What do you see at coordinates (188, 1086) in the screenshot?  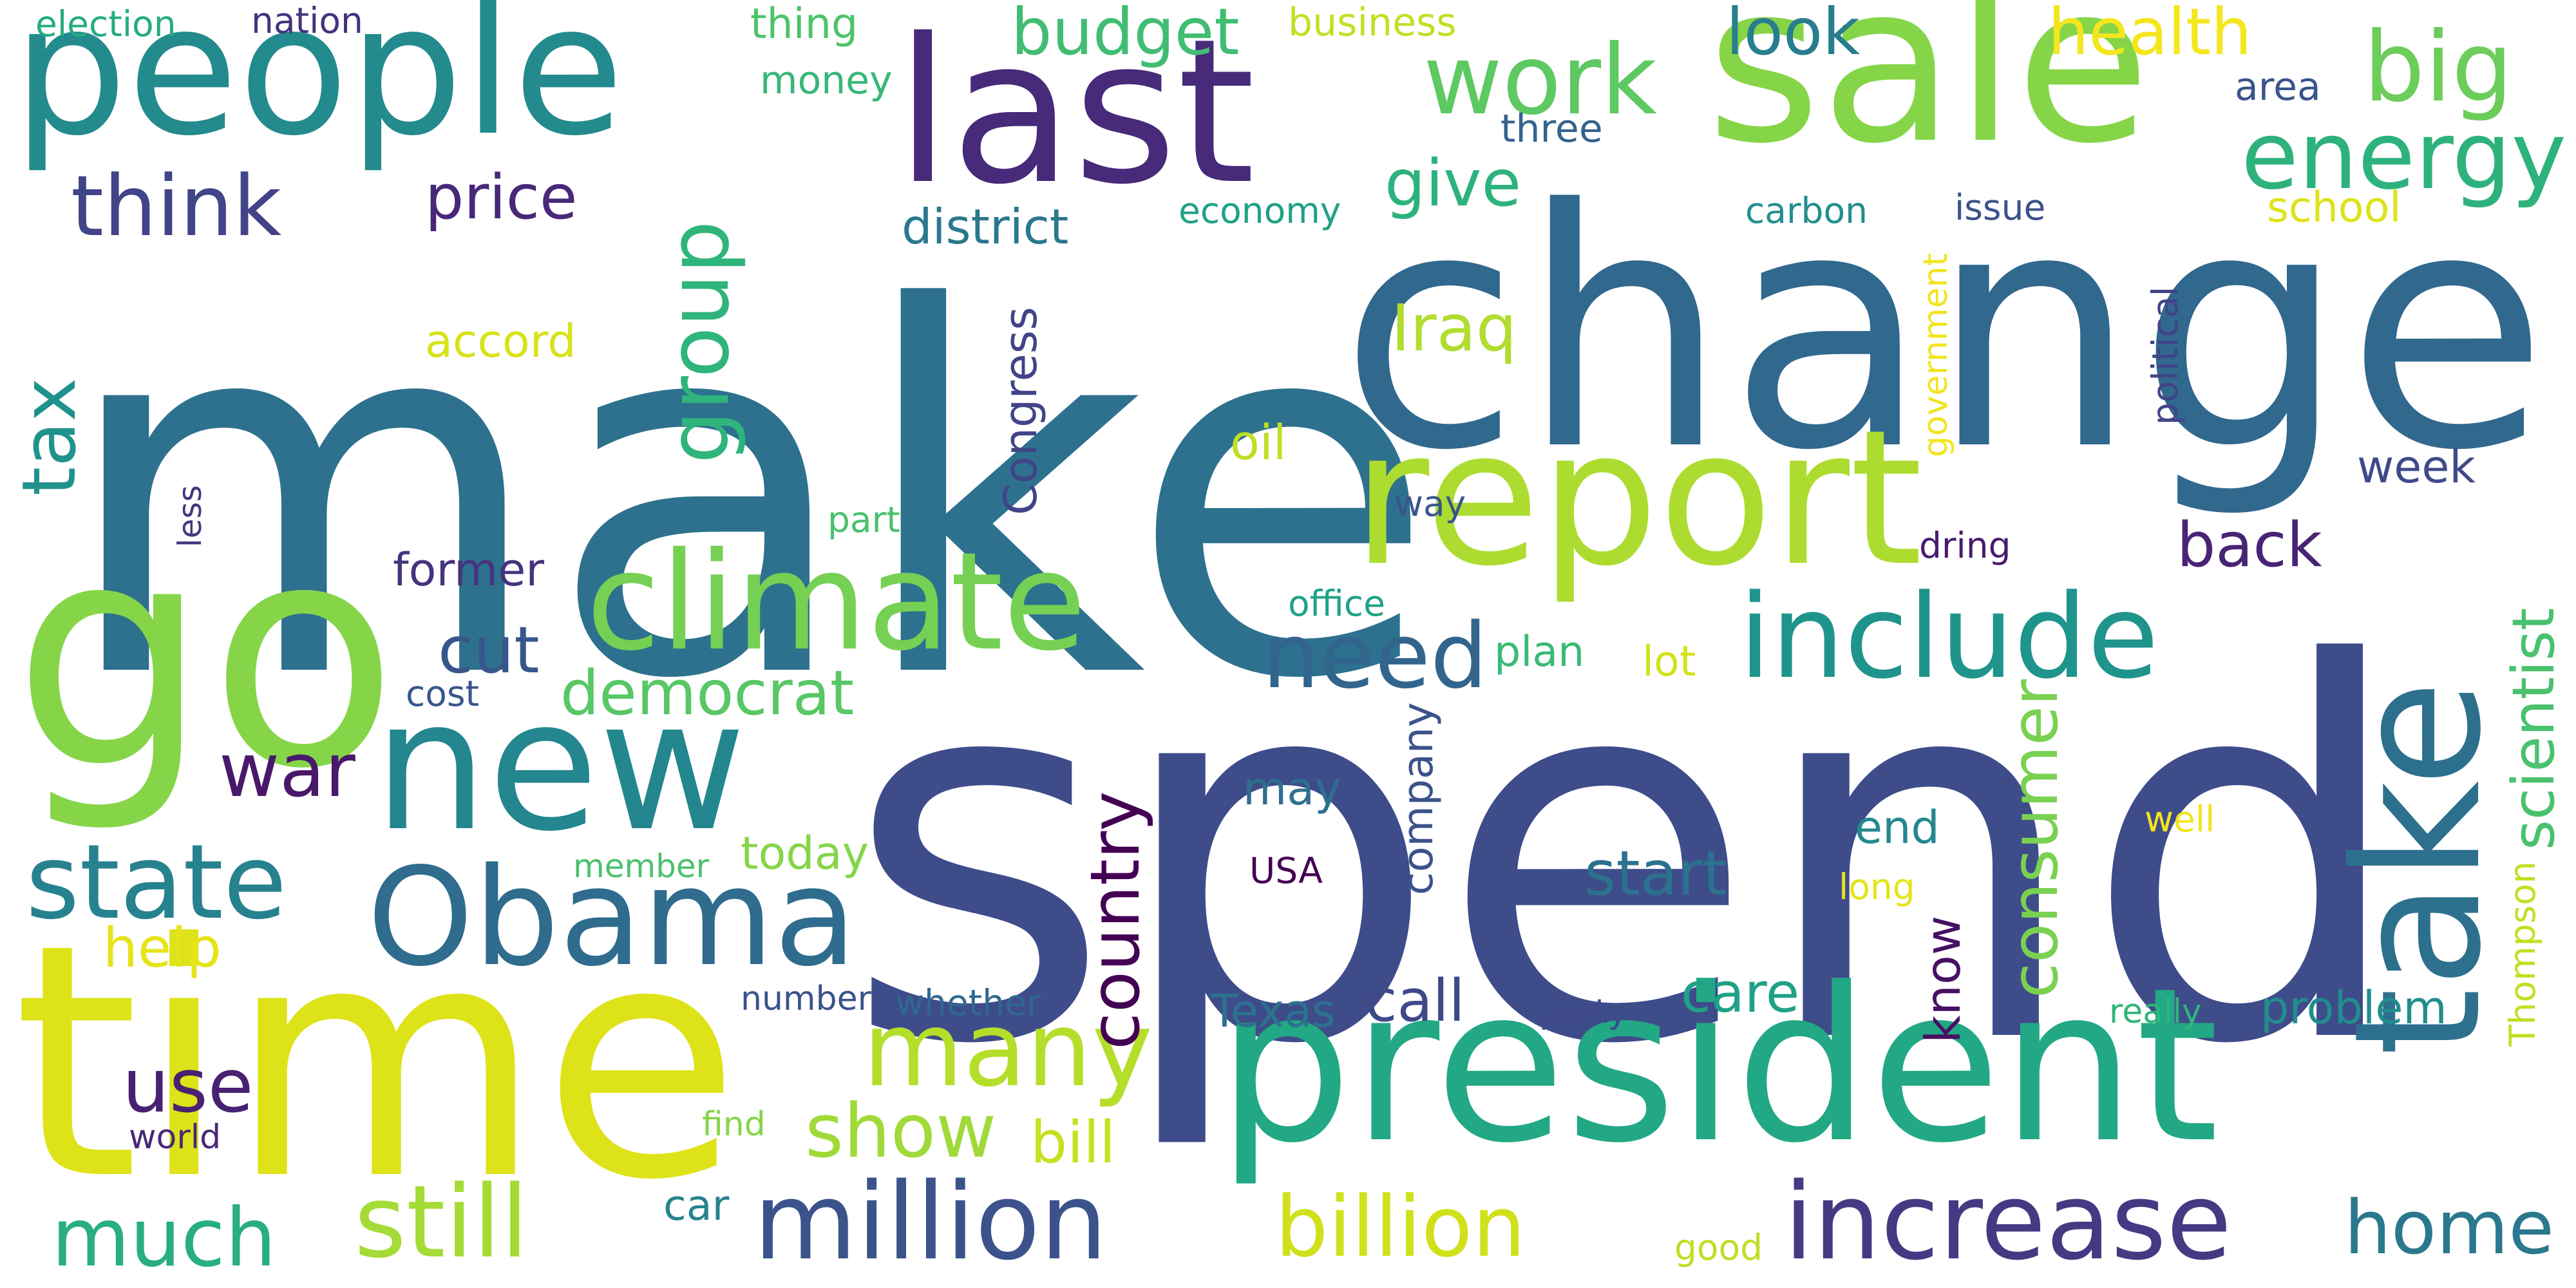 I see `word-use: use` at bounding box center [188, 1086].